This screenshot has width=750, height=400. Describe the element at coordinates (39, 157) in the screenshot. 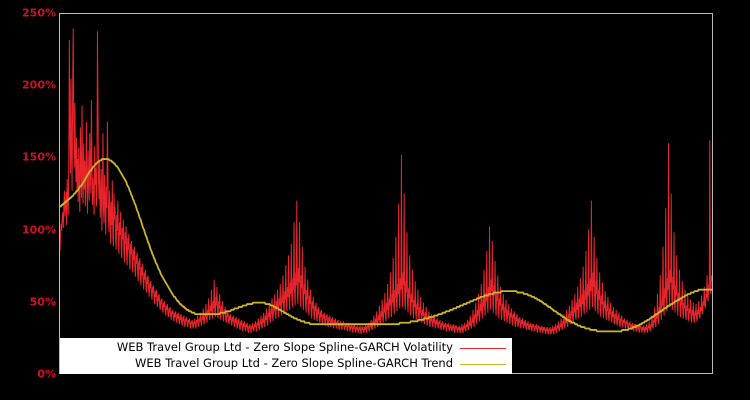

I see `y-axis-tick-150: 150%` at that location.